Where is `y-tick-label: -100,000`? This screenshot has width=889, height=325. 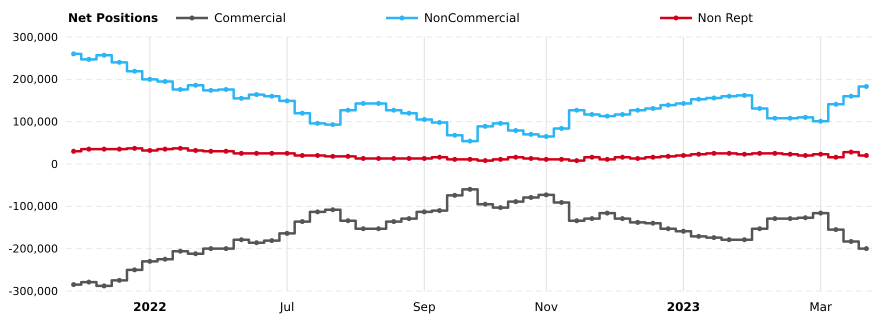 y-tick-label: -100,000 is located at coordinates (33, 207).